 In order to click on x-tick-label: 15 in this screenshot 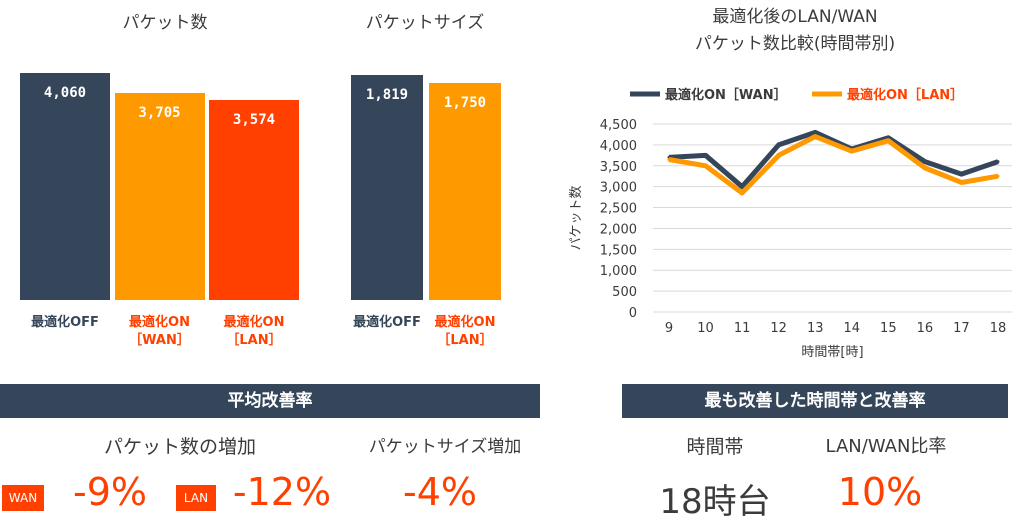, I will do `click(888, 328)`.